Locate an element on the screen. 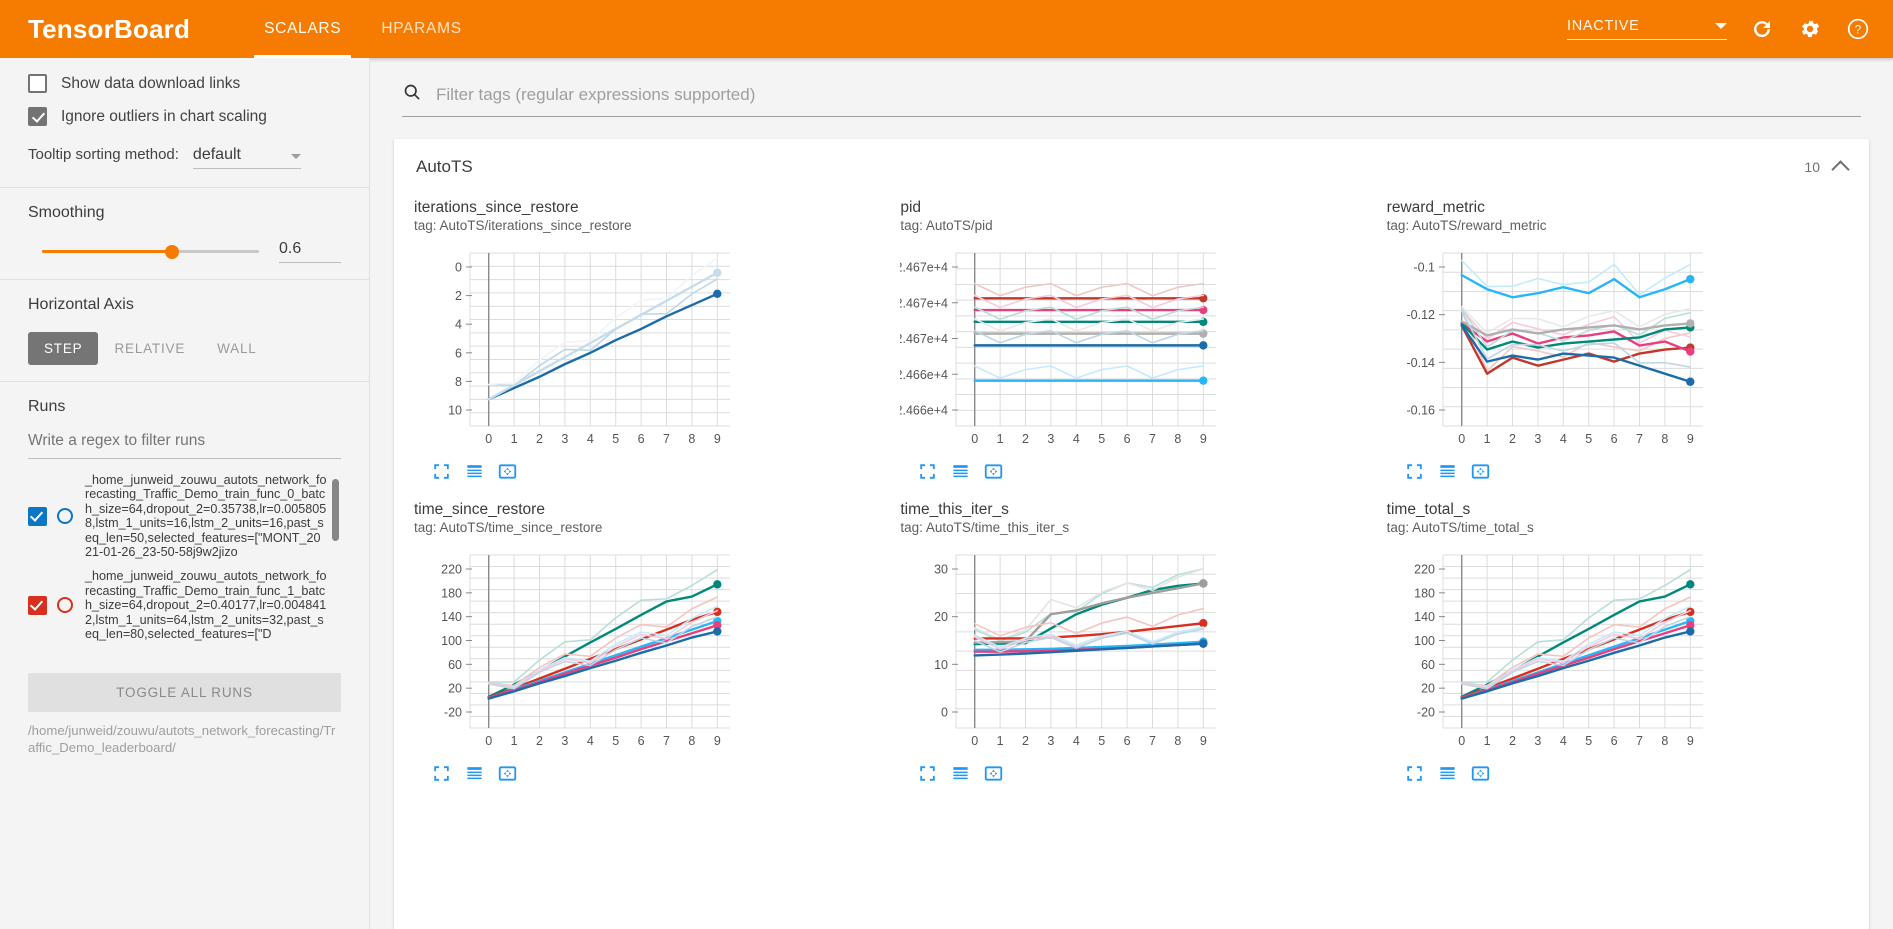  chart-title: reward_metric is located at coordinates (1435, 207).